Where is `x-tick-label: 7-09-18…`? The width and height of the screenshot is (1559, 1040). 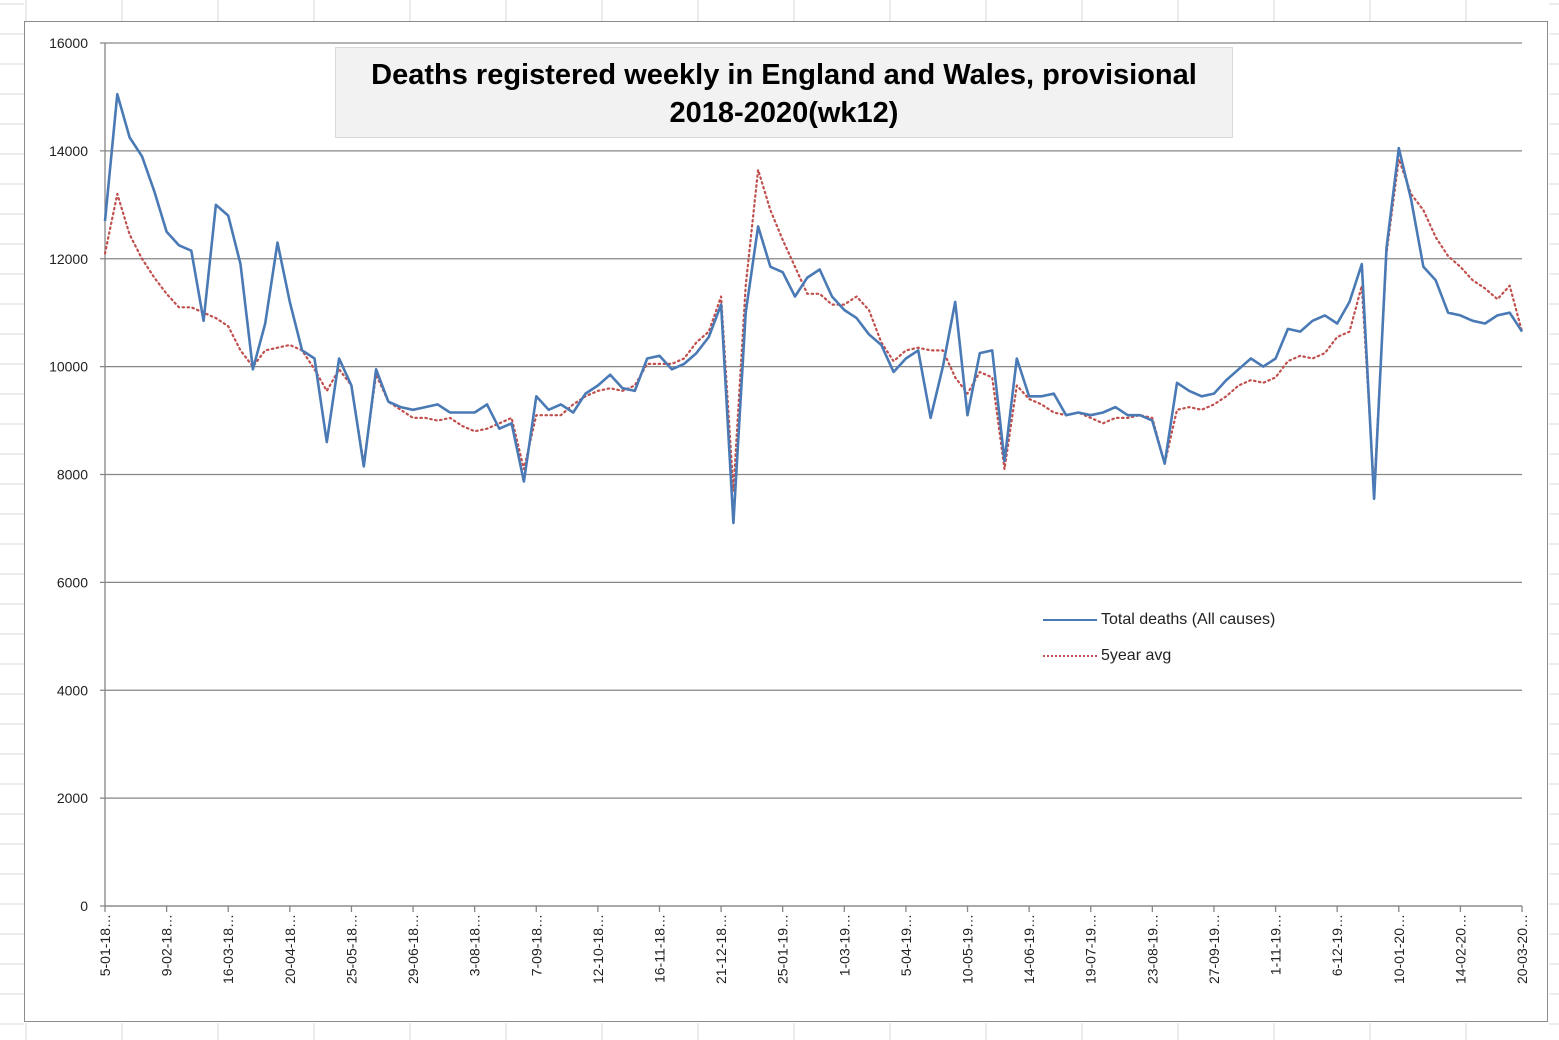 x-tick-label: 7-09-18… is located at coordinates (536, 945).